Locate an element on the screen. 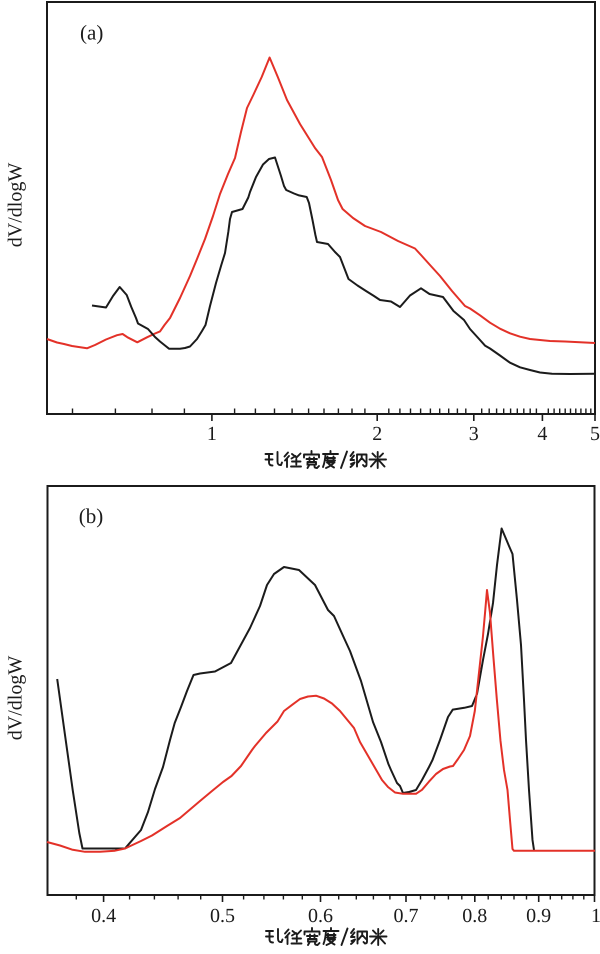  svg-text: 2 is located at coordinates (377, 434).